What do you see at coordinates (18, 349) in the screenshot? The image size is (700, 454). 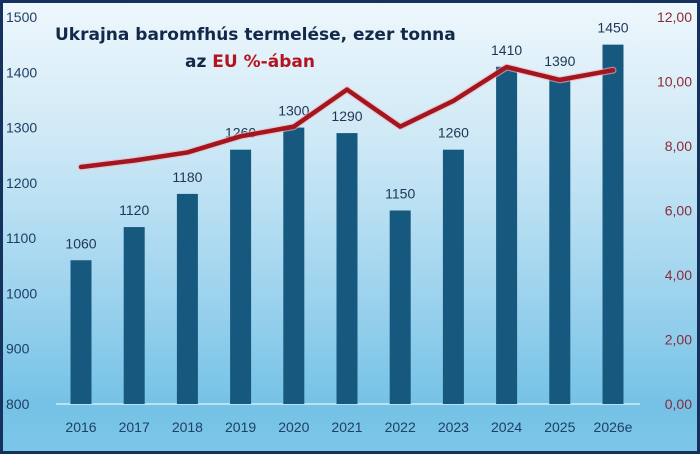 I see `left-axis-tick: 900` at bounding box center [18, 349].